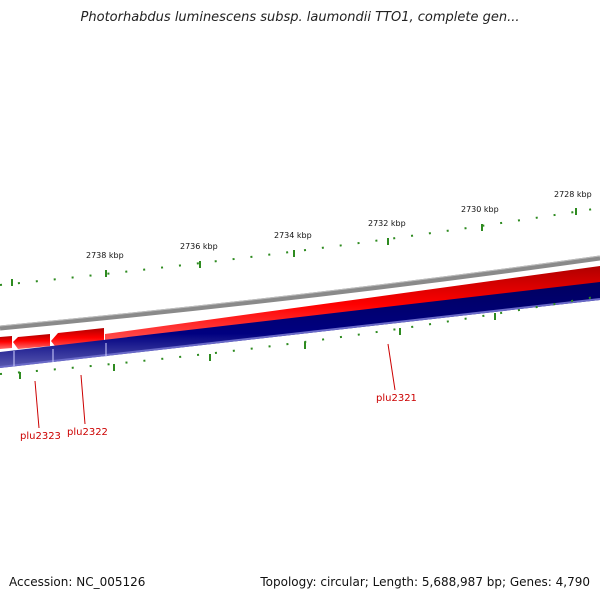  I want to click on outer-tick-ring, so click(300, 246).